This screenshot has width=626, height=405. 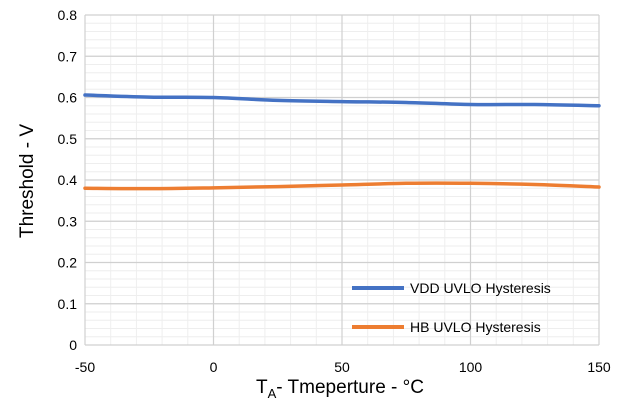 I want to click on x-tick-label: 150, so click(x=599, y=367).